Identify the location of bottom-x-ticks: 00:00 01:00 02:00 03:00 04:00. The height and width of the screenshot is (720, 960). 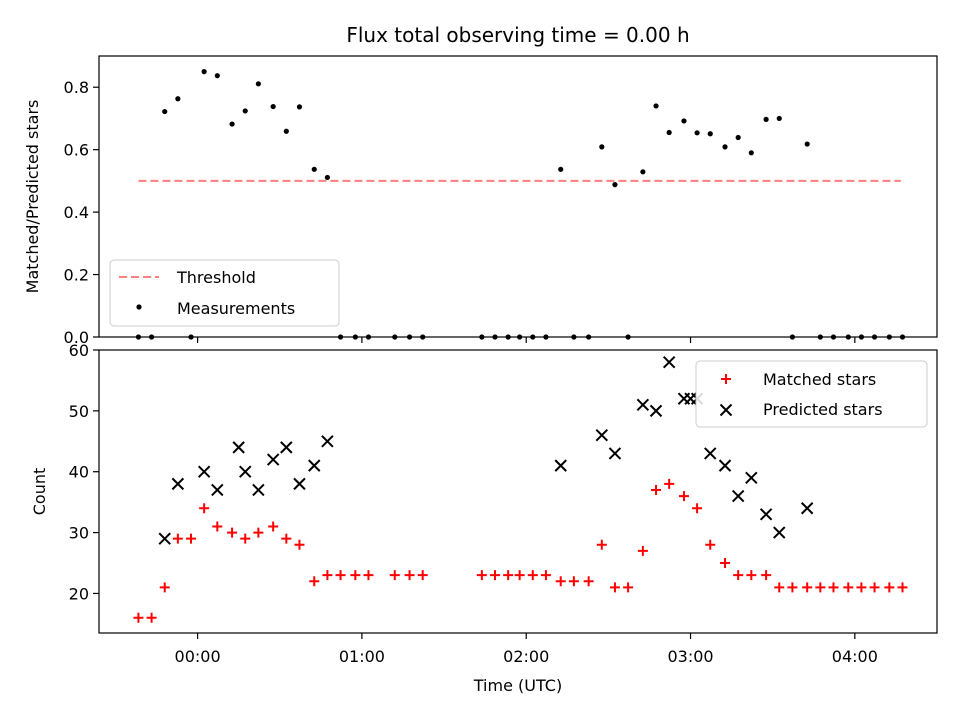
(526, 649).